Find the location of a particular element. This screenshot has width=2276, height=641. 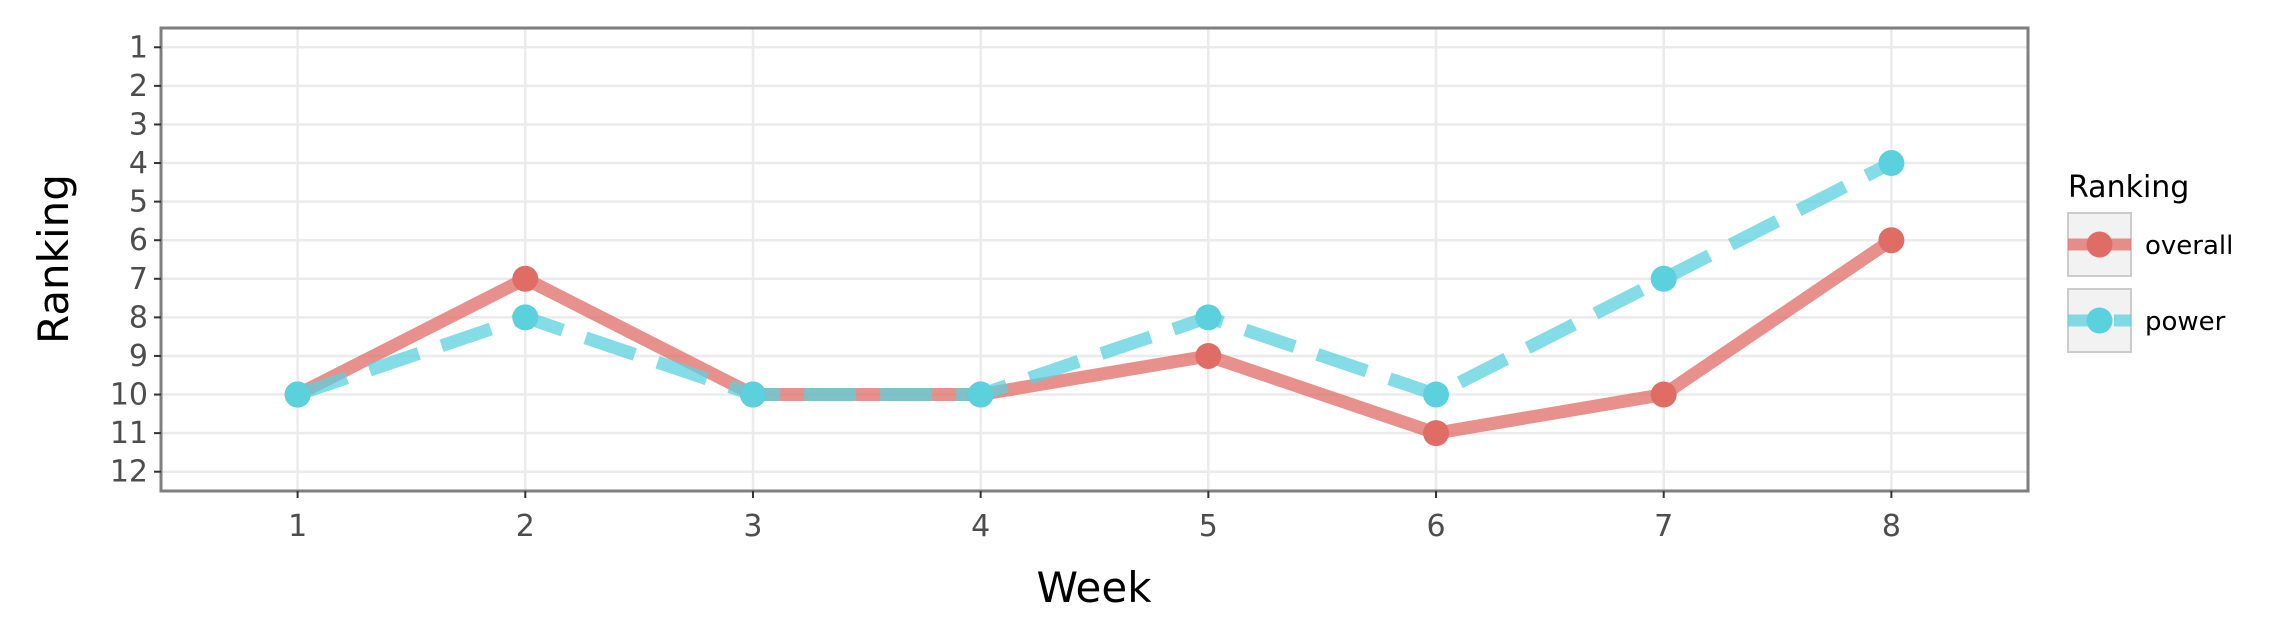

x-tick-label: 1 is located at coordinates (297, 526).